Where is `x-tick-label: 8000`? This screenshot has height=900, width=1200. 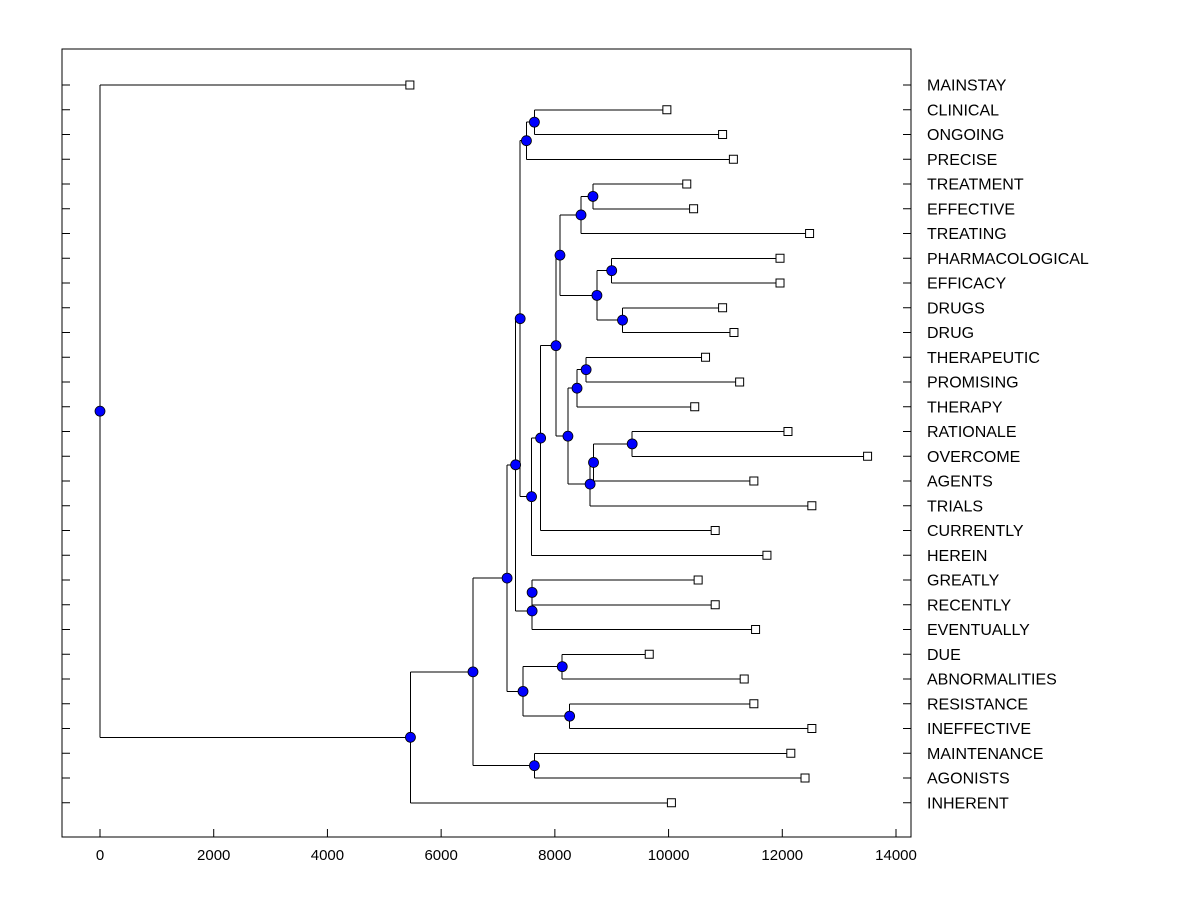 x-tick-label: 8000 is located at coordinates (554, 855).